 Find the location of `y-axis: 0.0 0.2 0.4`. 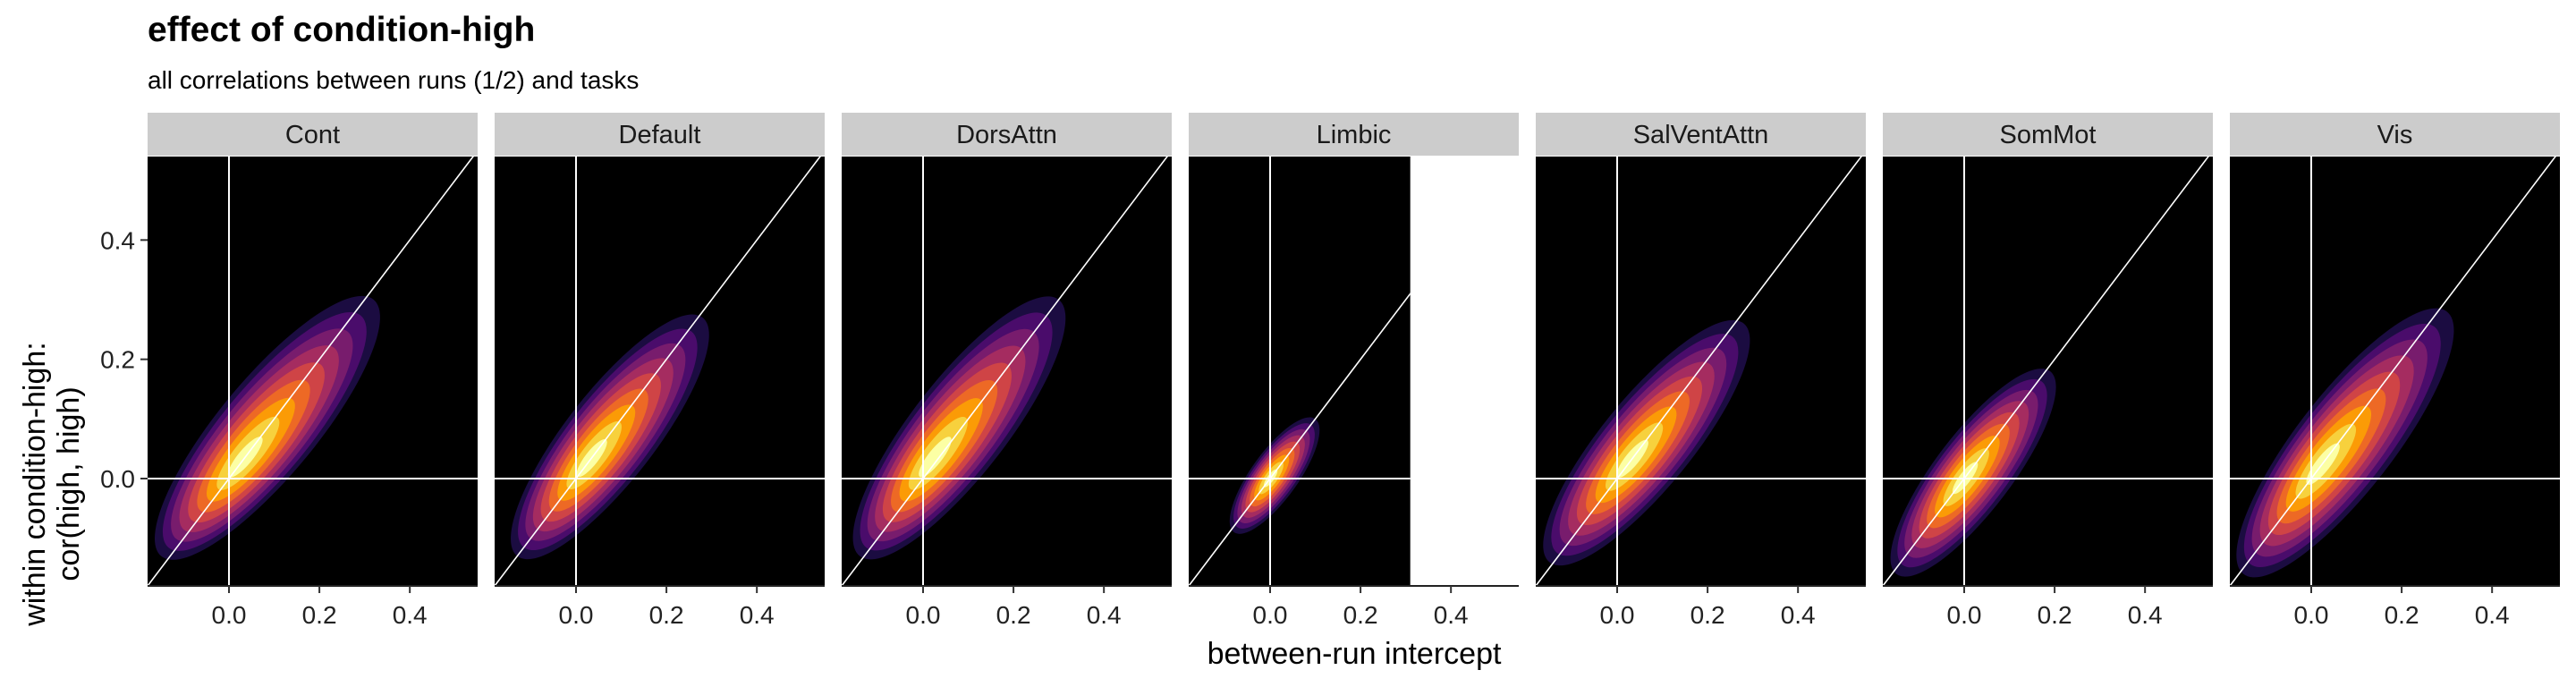

y-axis: 0.0 0.2 0.4 is located at coordinates (124, 359).